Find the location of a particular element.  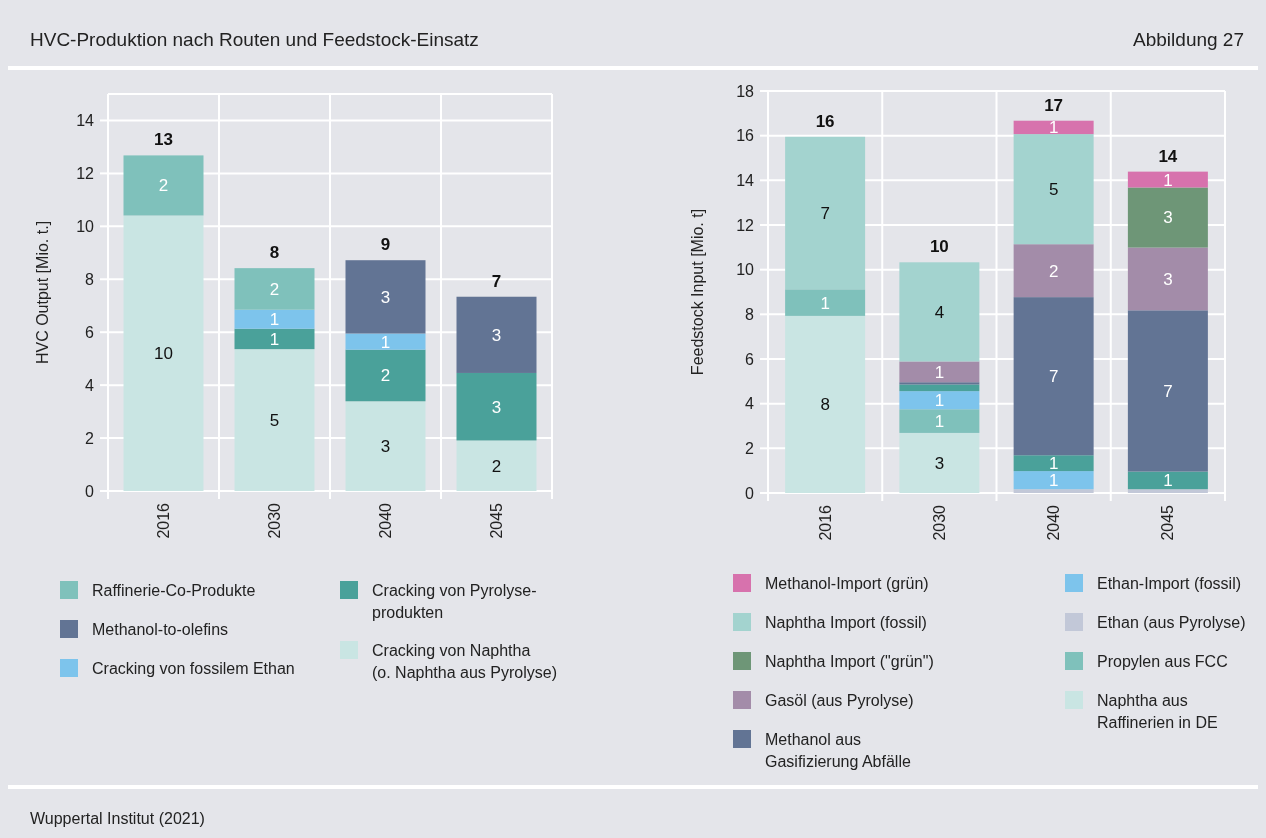

data-label: 8 is located at coordinates (825, 405).